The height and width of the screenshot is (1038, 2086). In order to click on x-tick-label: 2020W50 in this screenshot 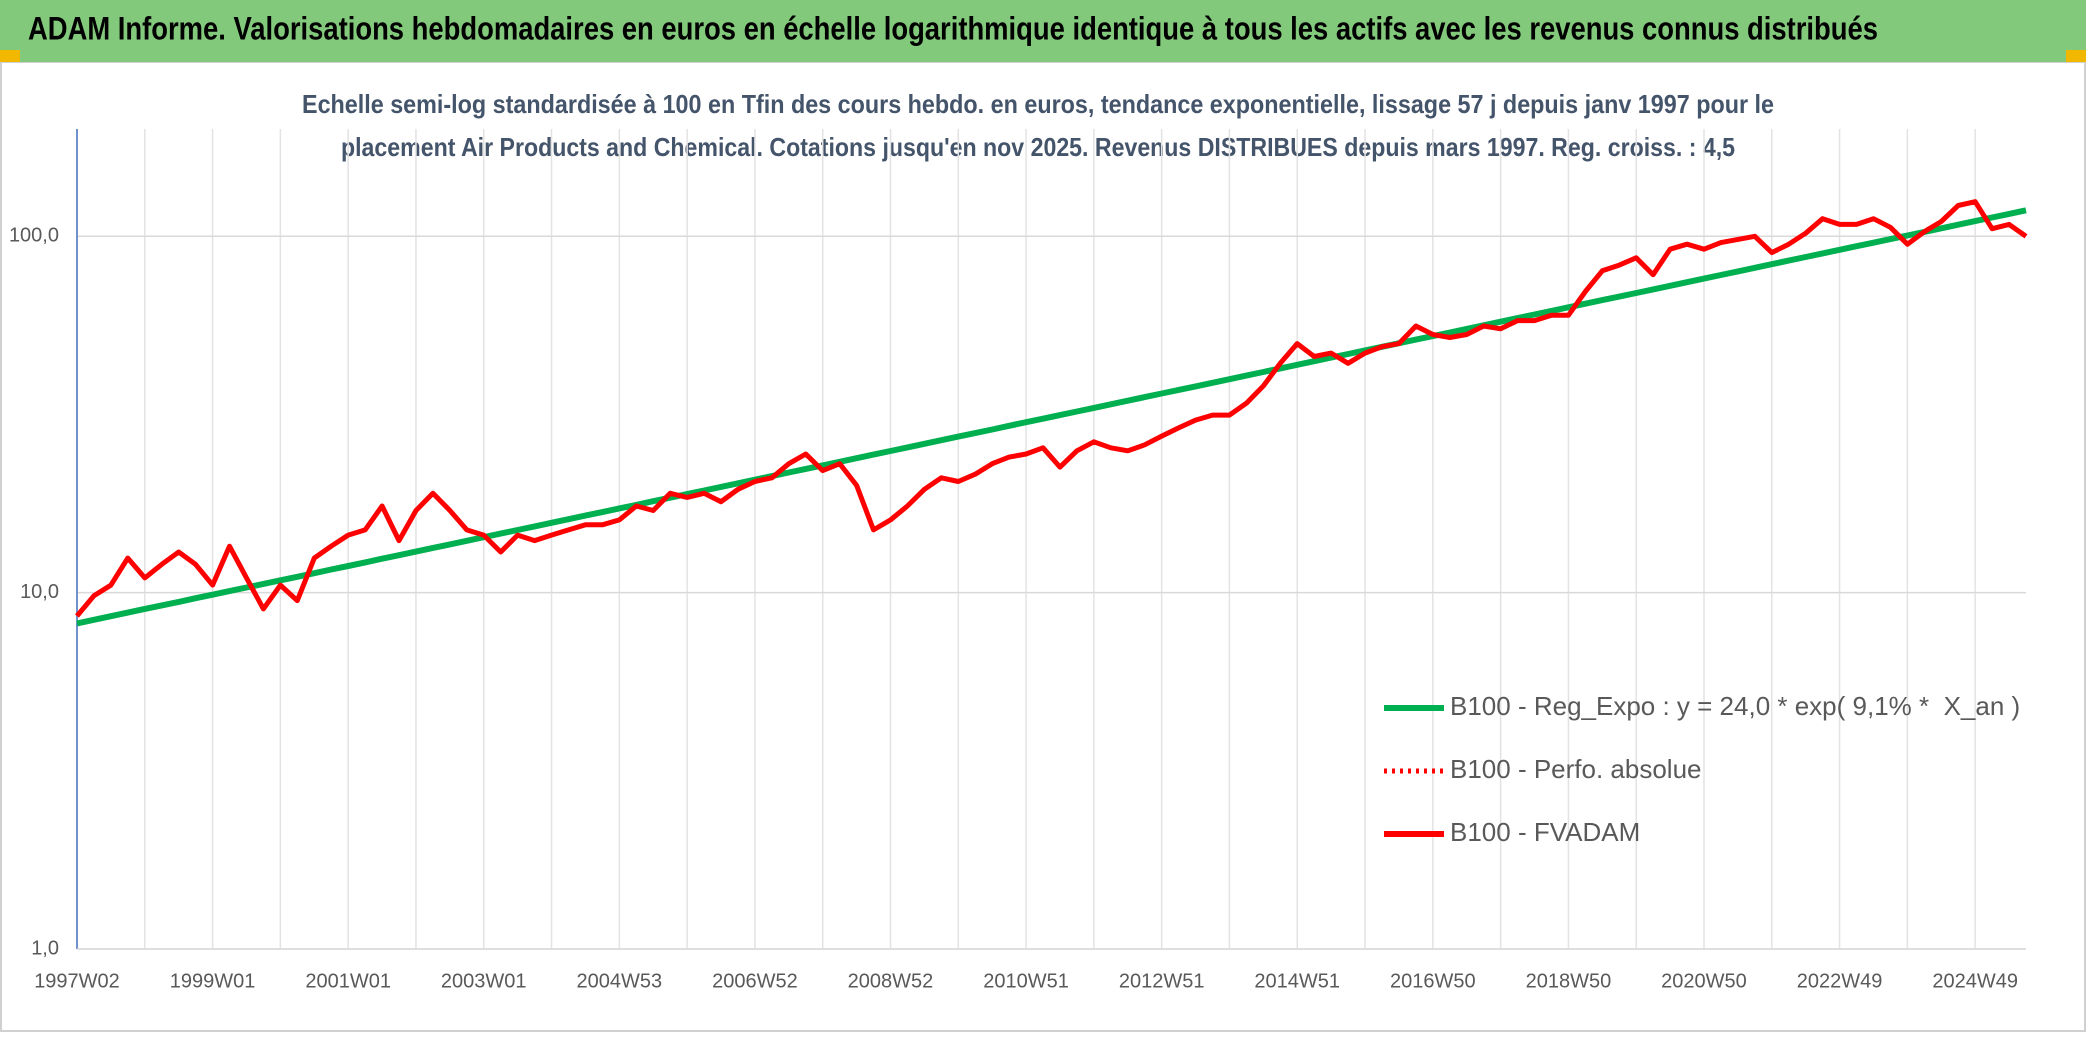, I will do `click(1704, 981)`.